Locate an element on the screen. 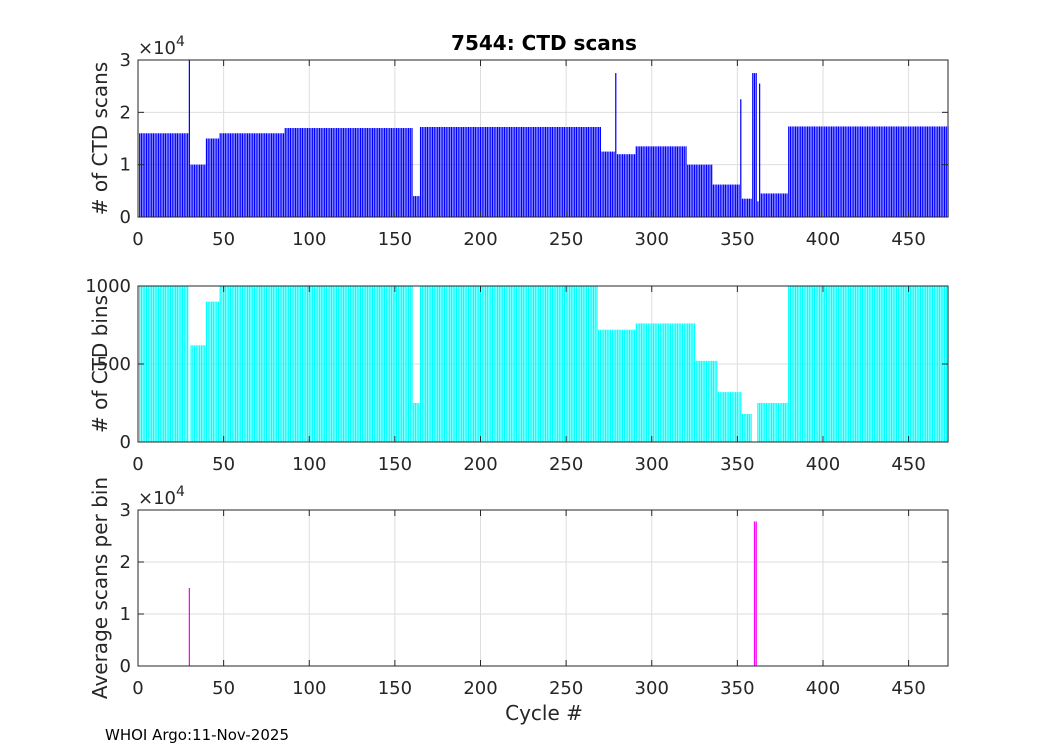 This screenshot has width=1050, height=750. x-tick-label: 100 is located at coordinates (309, 239).